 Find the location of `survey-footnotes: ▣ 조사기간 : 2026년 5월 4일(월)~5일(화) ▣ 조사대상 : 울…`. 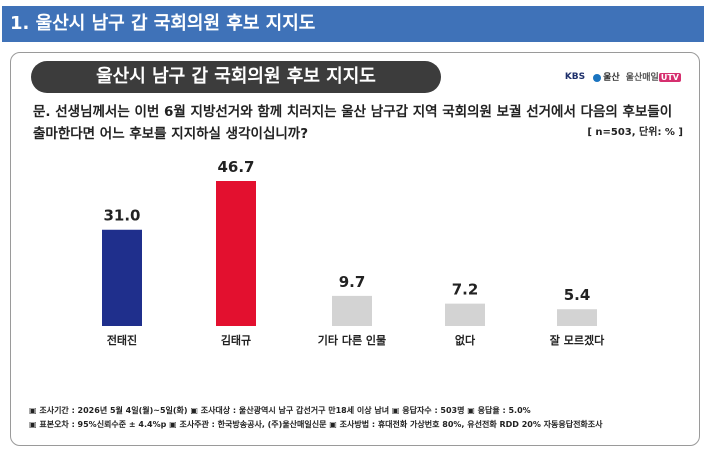

survey-footnotes: ▣ 조사기간 : 2026년 5월 4일(월)~5일(화) ▣ 조사대상 : 울… is located at coordinates (361, 418).